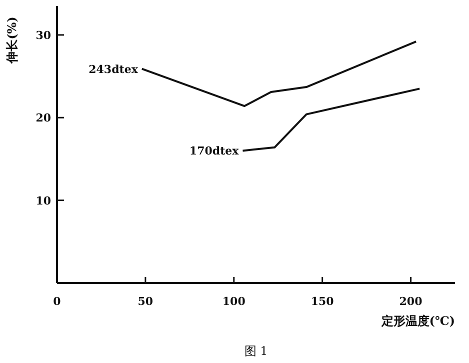 The height and width of the screenshot is (363, 469). Describe the element at coordinates (417, 321) in the screenshot. I see `x-axis-title: 定形温度(℃)` at that location.